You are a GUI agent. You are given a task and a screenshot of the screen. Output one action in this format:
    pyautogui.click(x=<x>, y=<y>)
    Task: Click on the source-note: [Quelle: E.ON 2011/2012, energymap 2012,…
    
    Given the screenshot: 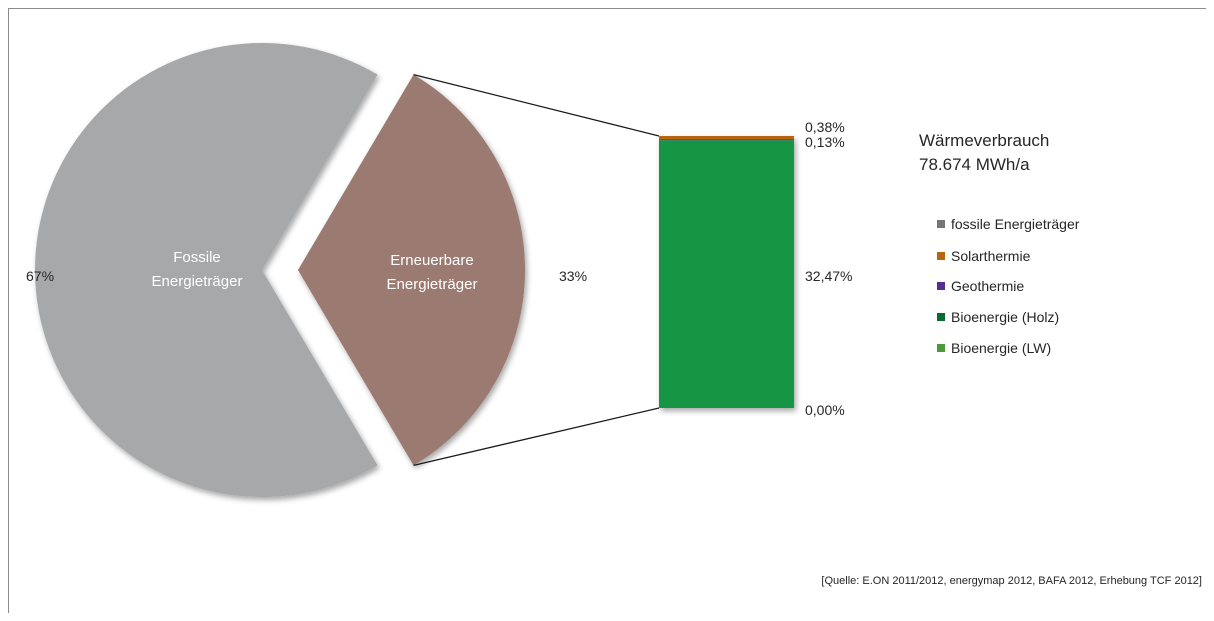 What is the action you would take?
    pyautogui.click(x=1011, y=581)
    